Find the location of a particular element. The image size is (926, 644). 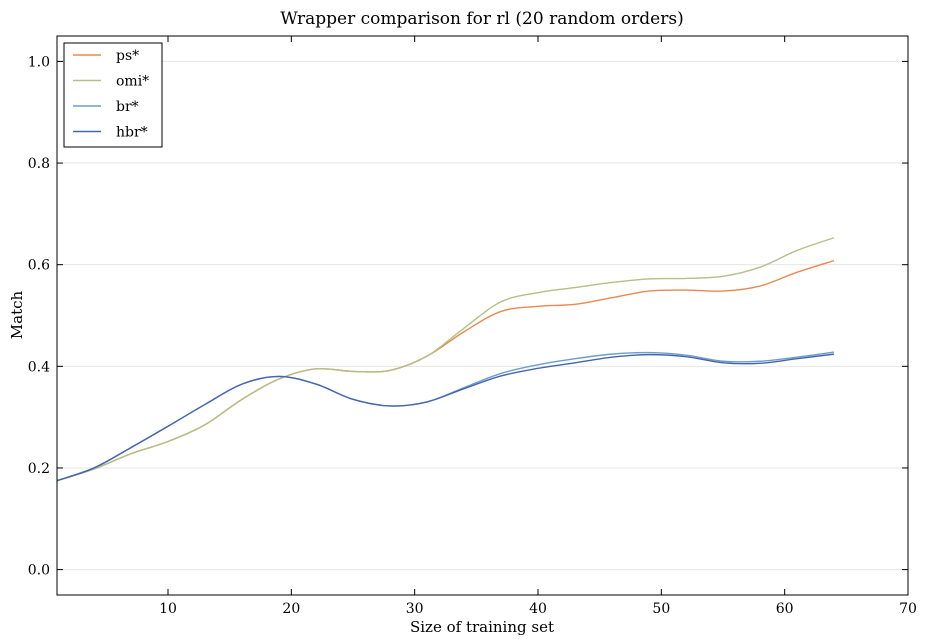

x-axis-label: Size of training set is located at coordinates (482, 627).